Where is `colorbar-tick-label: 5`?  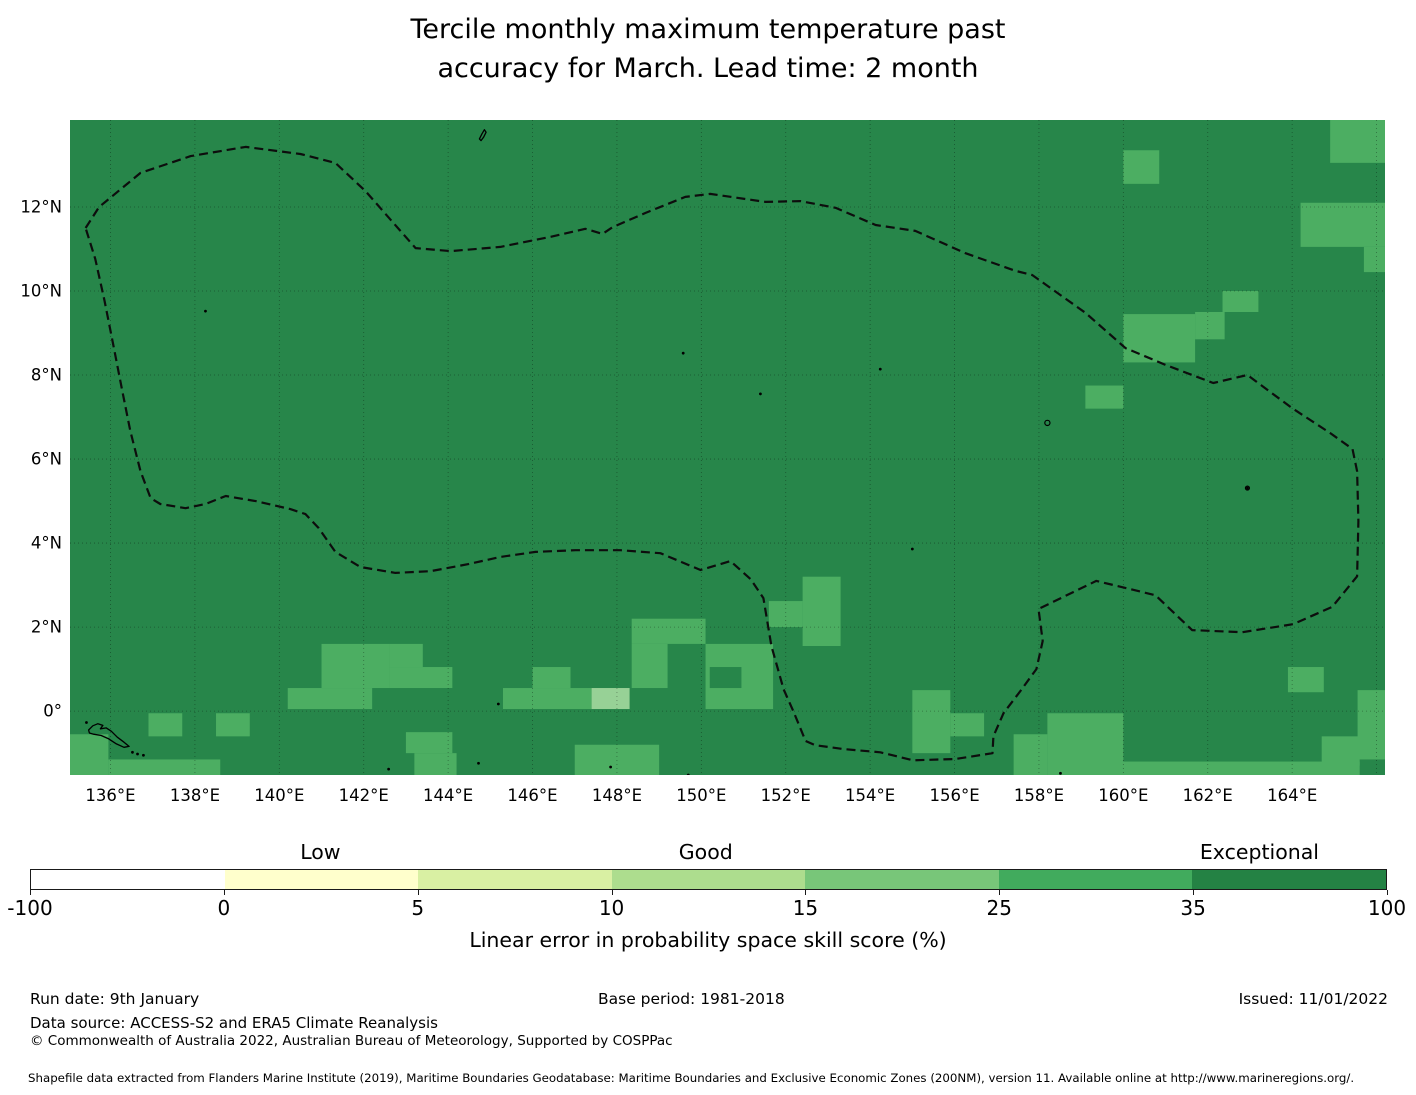 colorbar-tick-label: 5 is located at coordinates (418, 908).